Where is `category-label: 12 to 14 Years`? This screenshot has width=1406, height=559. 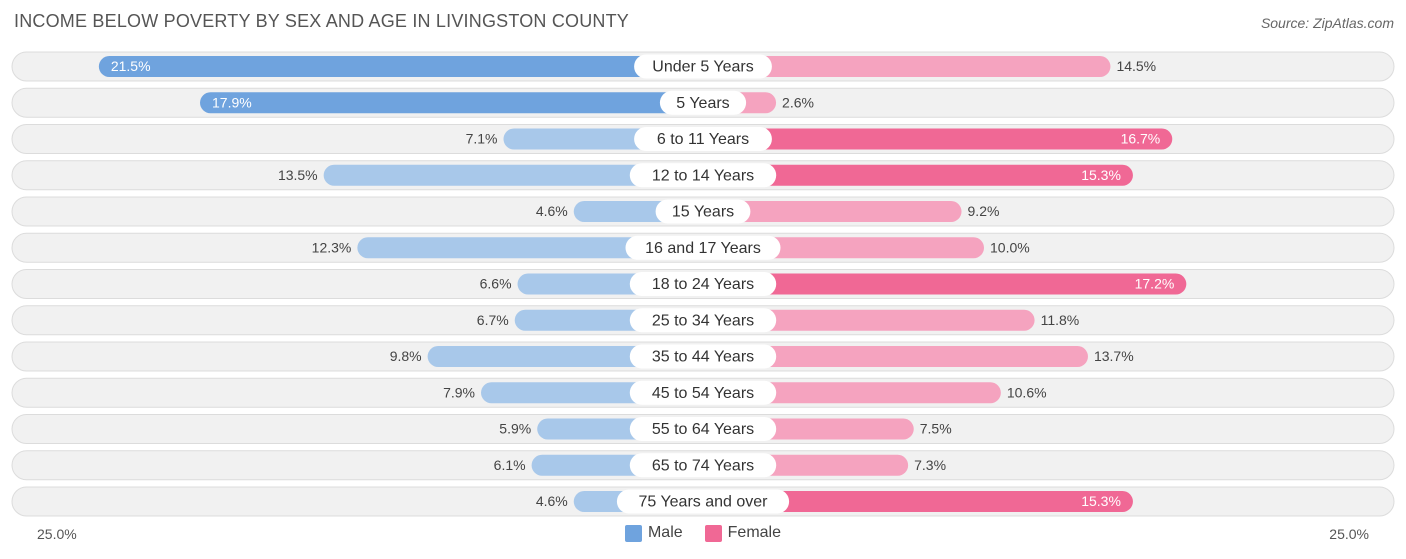
category-label: 12 to 14 Years is located at coordinates (703, 175).